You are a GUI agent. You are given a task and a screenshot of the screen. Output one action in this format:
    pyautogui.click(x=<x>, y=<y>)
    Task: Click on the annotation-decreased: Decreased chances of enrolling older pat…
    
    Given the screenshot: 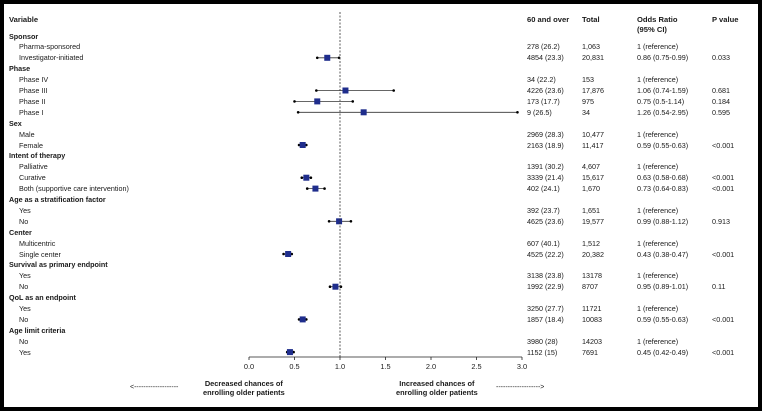 What is the action you would take?
    pyautogui.click(x=244, y=388)
    